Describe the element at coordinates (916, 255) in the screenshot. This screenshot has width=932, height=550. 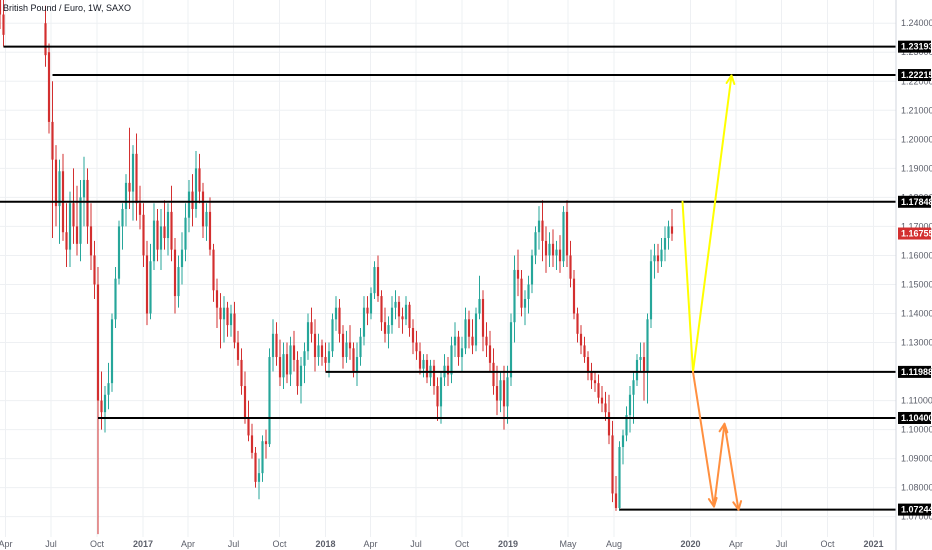
I see `y-tick-label: 1.16000` at that location.